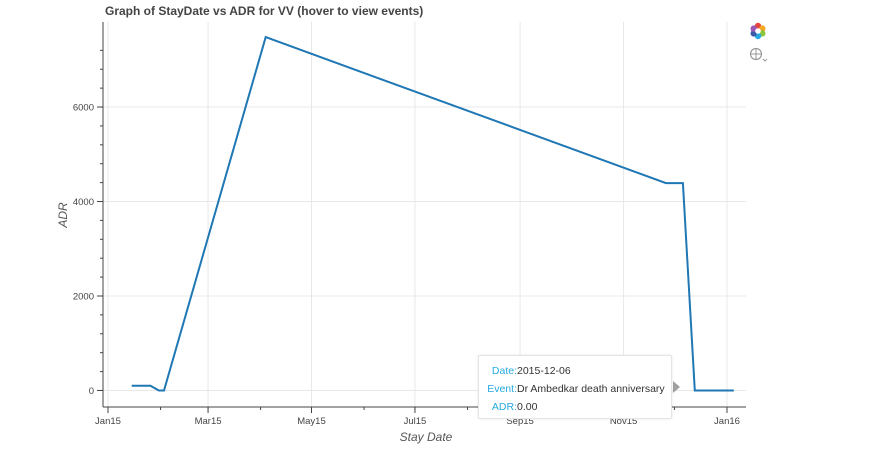 The image size is (869, 461). Describe the element at coordinates (502, 389) in the screenshot. I see `tooltip-event-key: Event:` at that location.